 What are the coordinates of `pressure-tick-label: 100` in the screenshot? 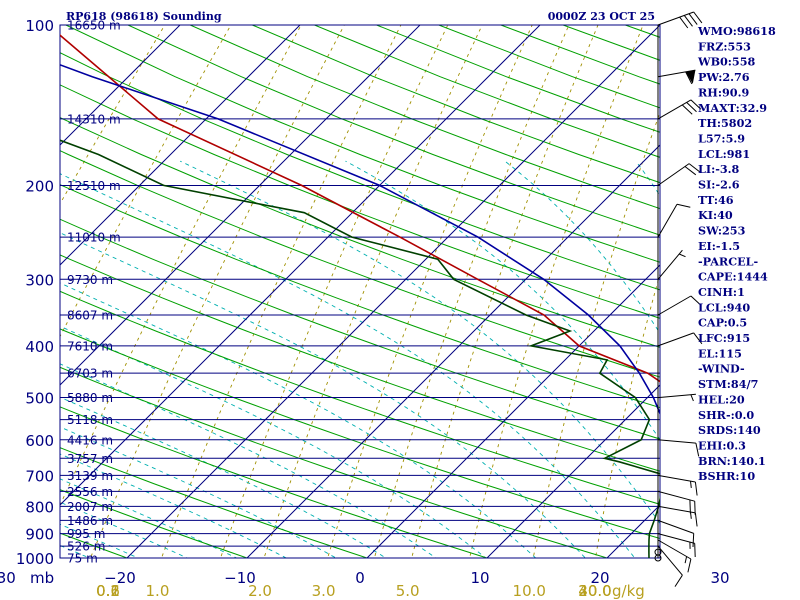 It's located at (39, 26).